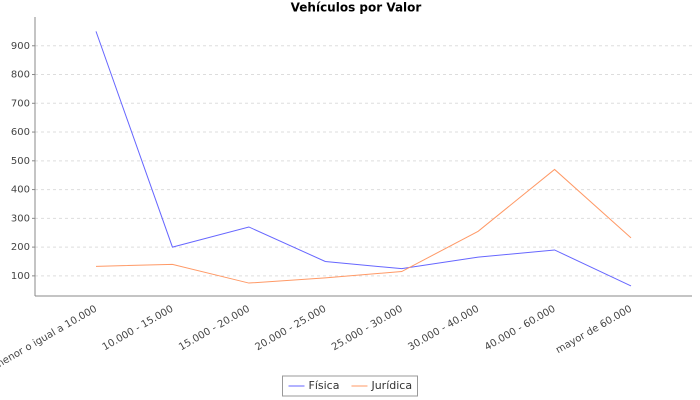  What do you see at coordinates (367, 329) in the screenshot?
I see `x-tick-label: 25.000 - 30.000` at bounding box center [367, 329].